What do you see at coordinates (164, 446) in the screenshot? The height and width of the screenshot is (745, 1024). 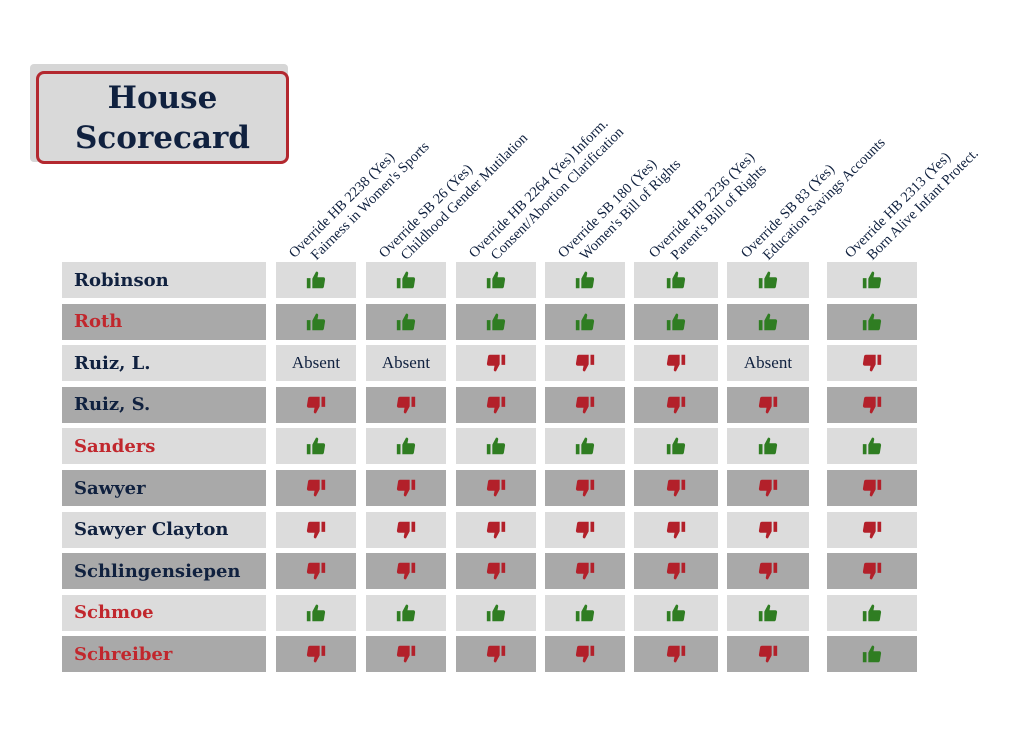 I see `member-name: Sanders` at bounding box center [164, 446].